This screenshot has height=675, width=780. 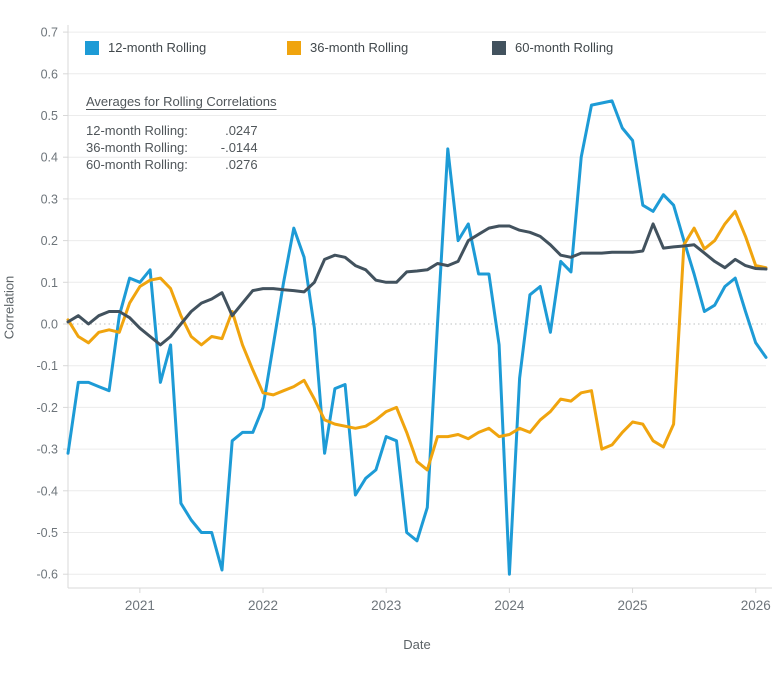 What do you see at coordinates (241, 164) in the screenshot?
I see `annotation-value: .0276` at bounding box center [241, 164].